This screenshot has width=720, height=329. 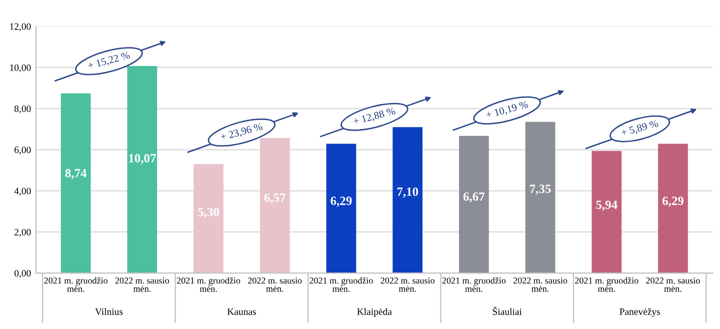 I want to click on data-label: 5,94, so click(x=607, y=205).